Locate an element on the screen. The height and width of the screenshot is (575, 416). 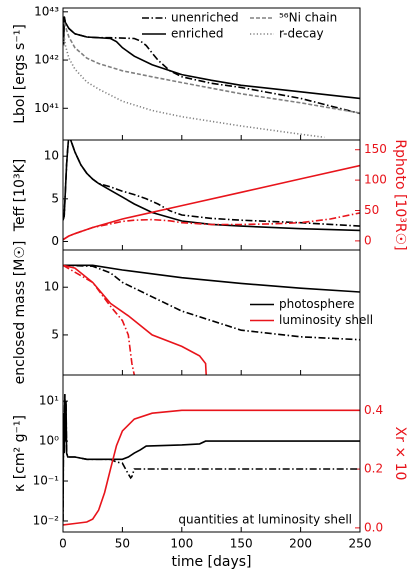
x-tick-label: 200 is located at coordinates (300, 544).